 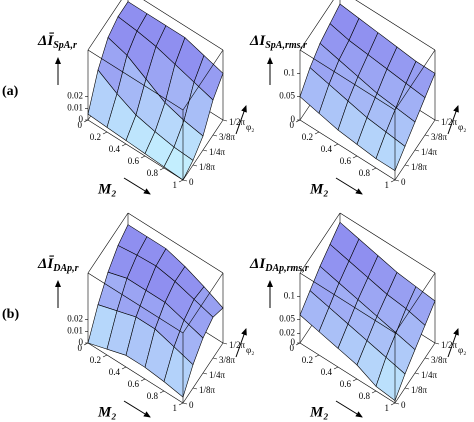 What do you see at coordinates (75, 107) in the screenshot?
I see `z-tick-label: 0.01` at bounding box center [75, 107].